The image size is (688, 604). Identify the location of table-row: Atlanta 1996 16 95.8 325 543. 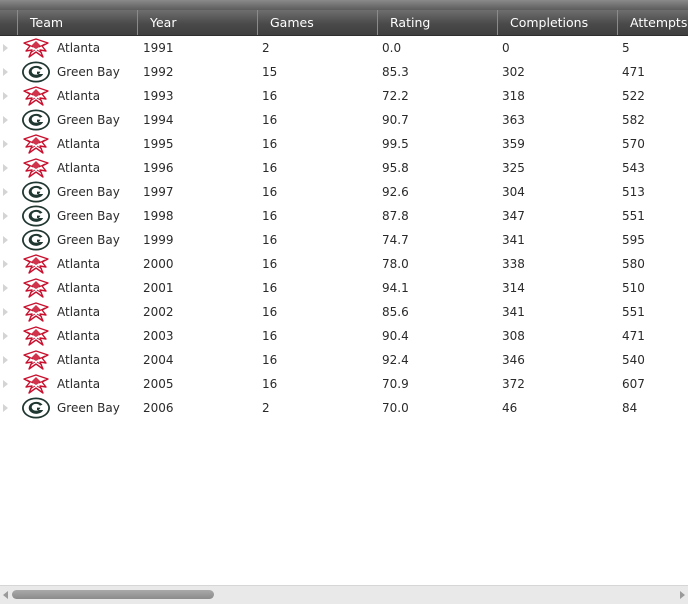
(344, 168).